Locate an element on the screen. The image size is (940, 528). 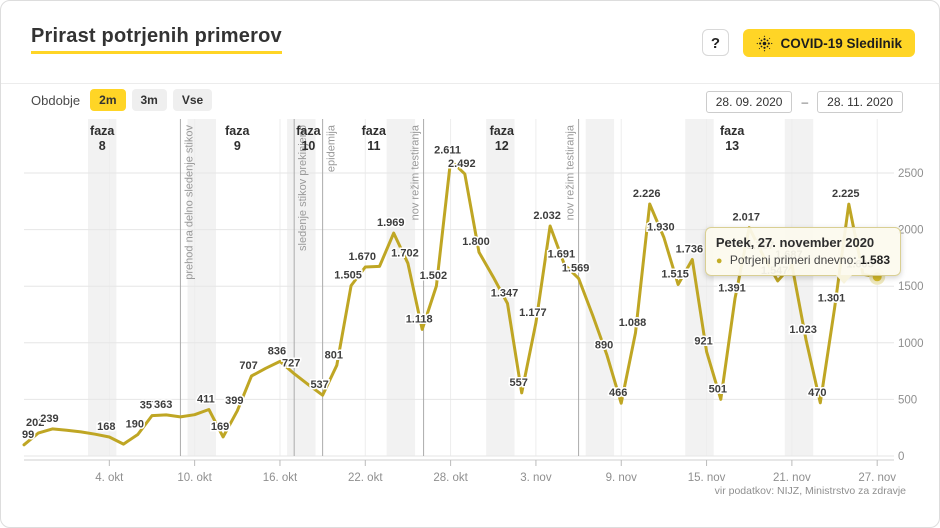
data-point-label: 1.118 is located at coordinates (419, 319).